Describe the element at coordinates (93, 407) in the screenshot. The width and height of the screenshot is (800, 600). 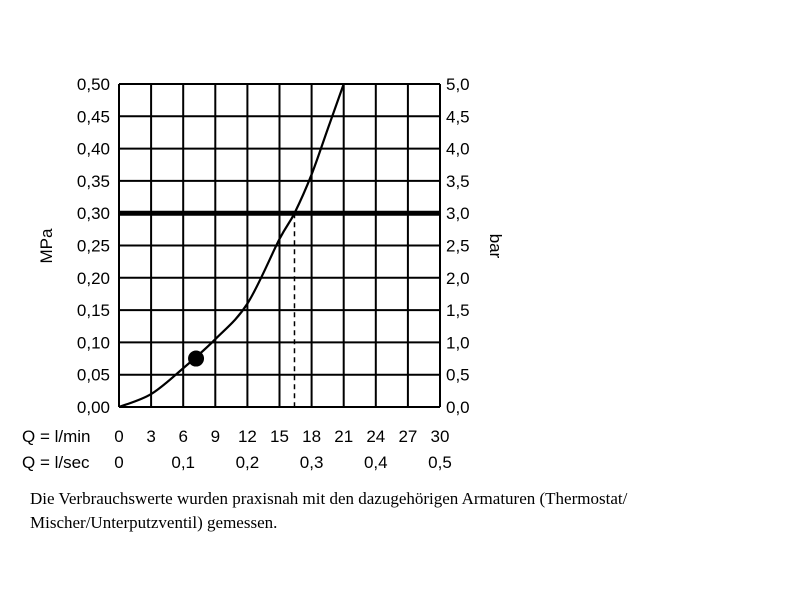
I see `y-left-tick-label: 0,00` at that location.